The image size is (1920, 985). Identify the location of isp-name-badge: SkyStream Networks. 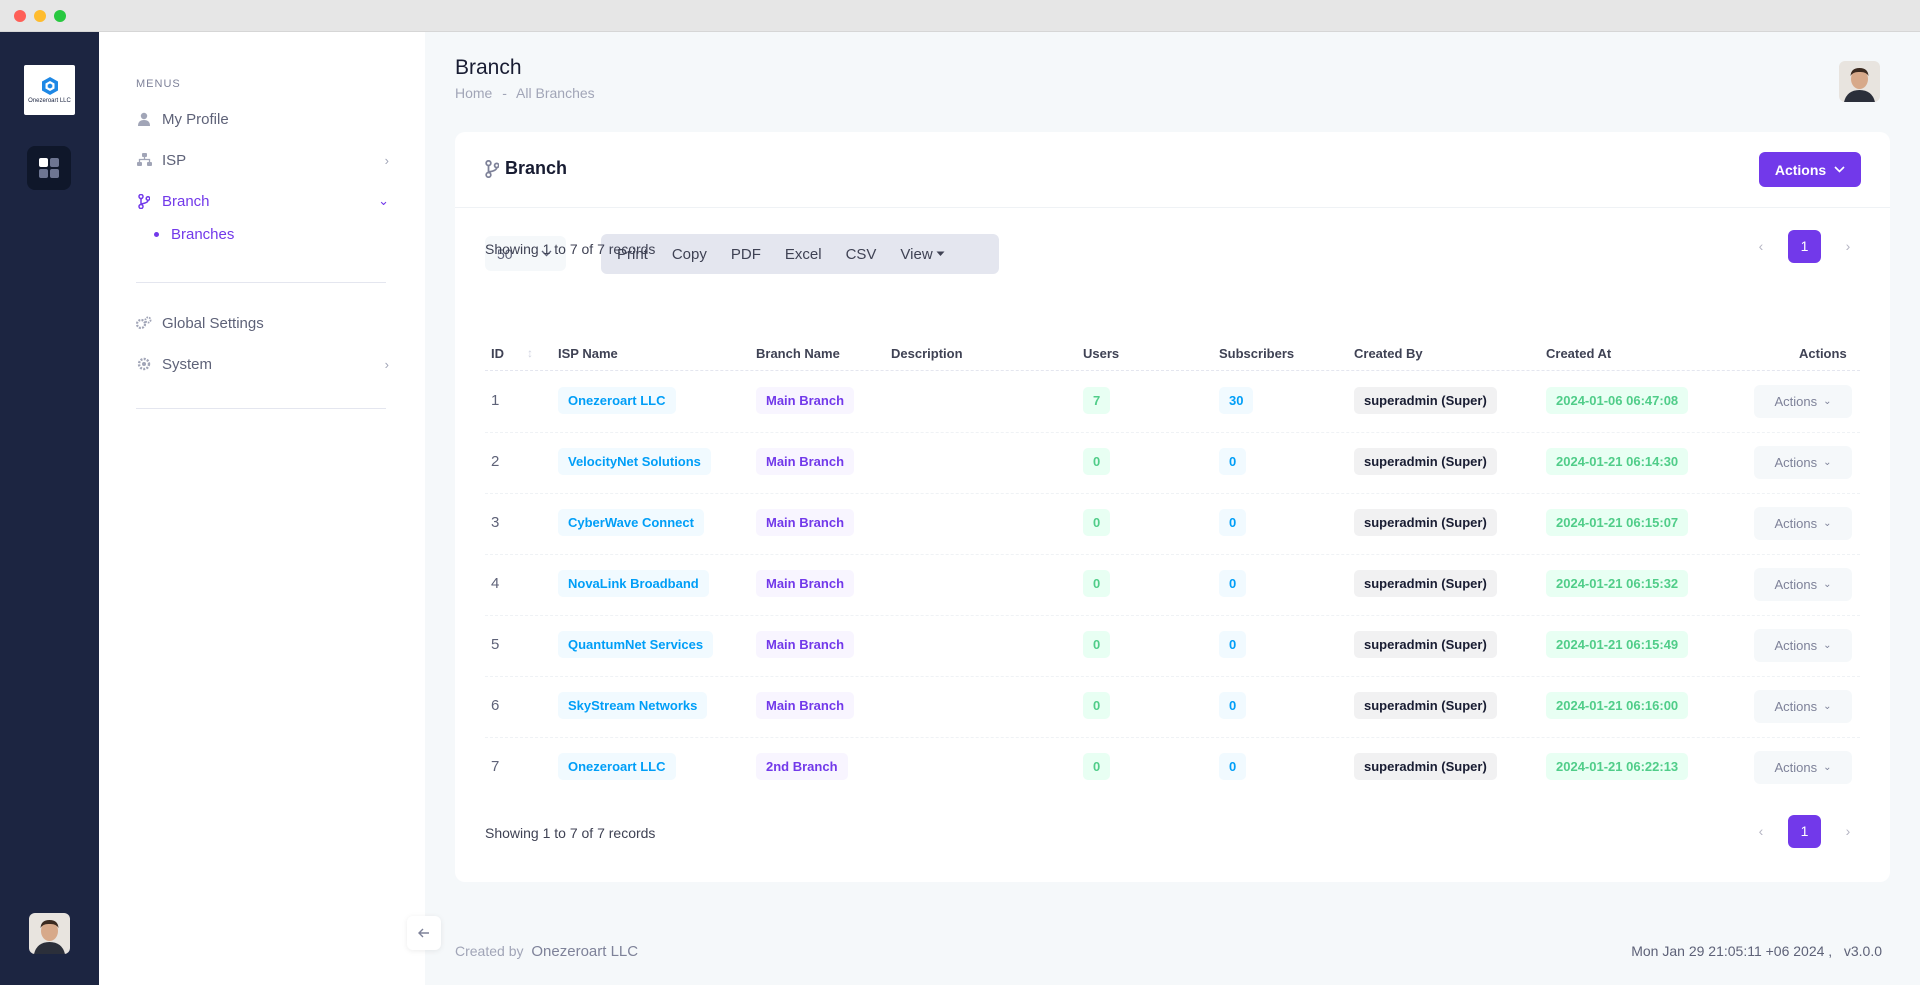
(633, 705).